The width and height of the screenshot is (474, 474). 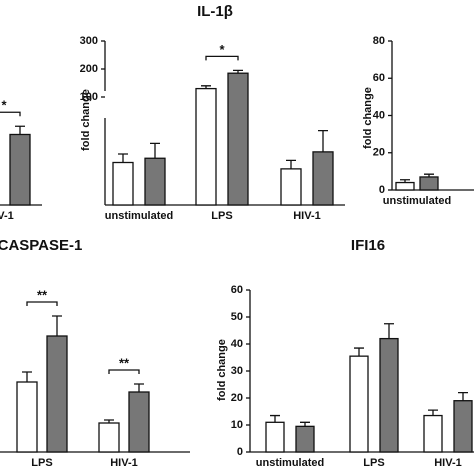 What do you see at coordinates (89, 41) in the screenshot?
I see `y-tick-label: 300` at bounding box center [89, 41].